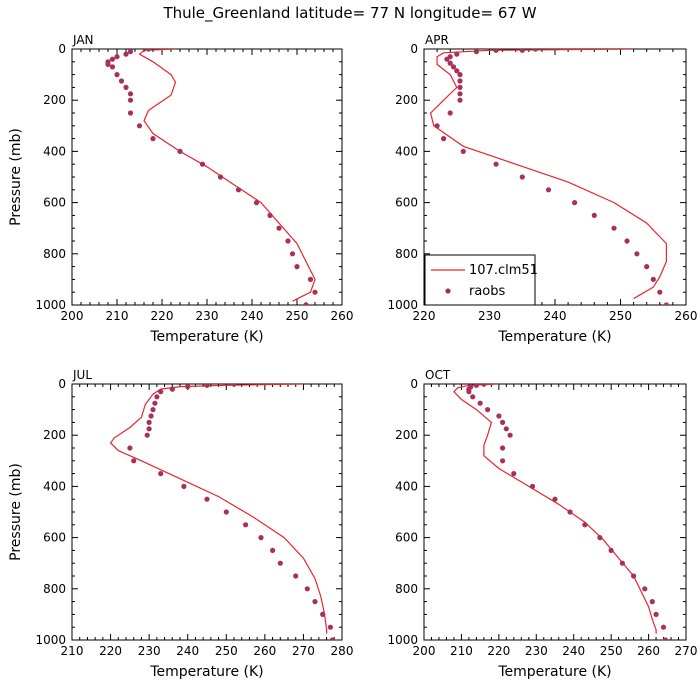 This screenshot has height=700, width=700. What do you see at coordinates (218, 509) in the screenshot?
I see `model-line-jul` at bounding box center [218, 509].